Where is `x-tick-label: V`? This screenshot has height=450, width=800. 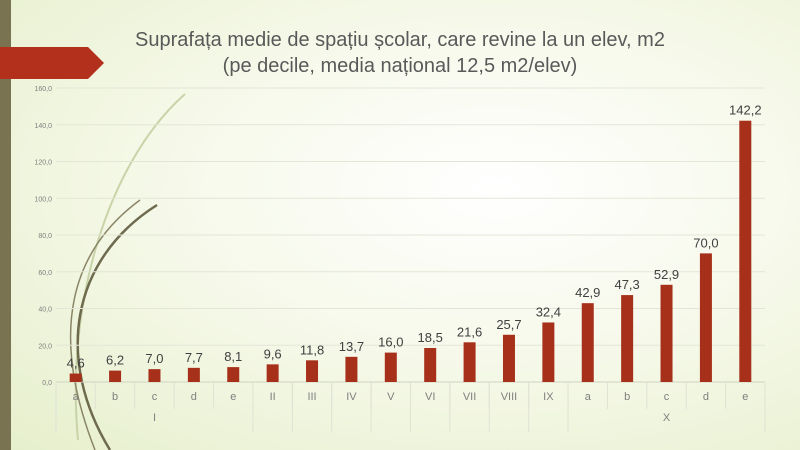
x-tick-label: V is located at coordinates (391, 397).